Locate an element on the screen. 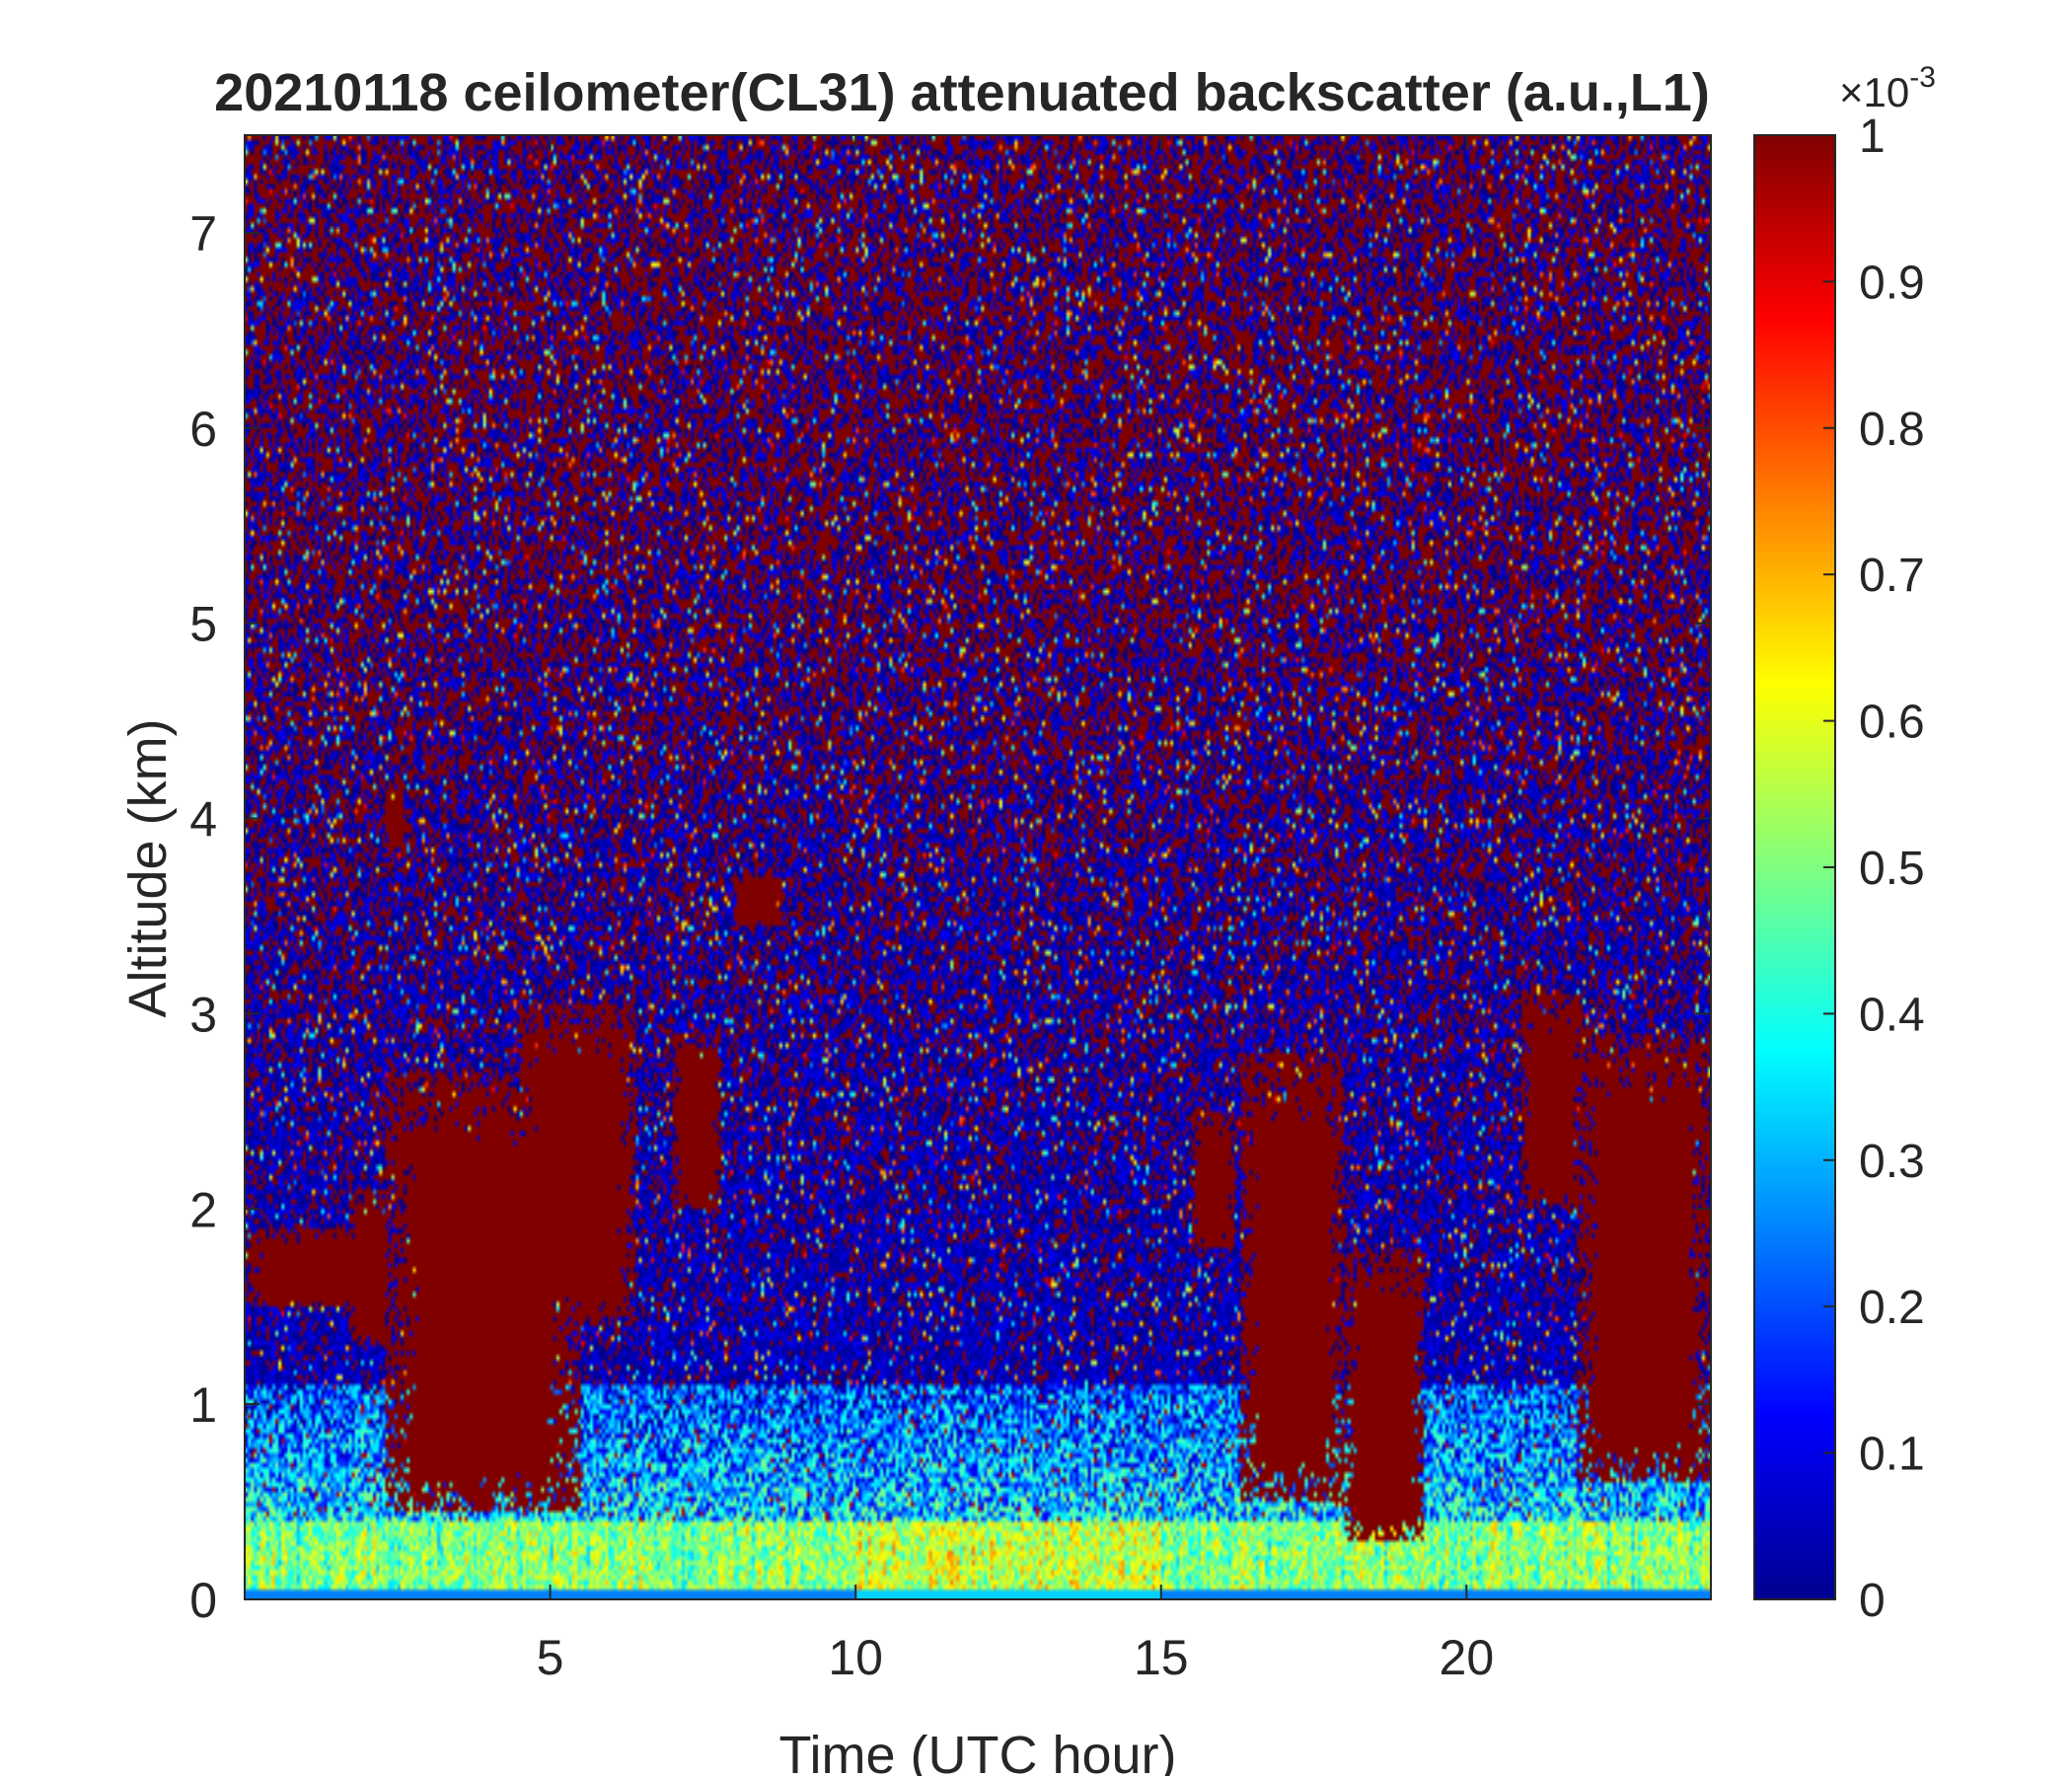 The height and width of the screenshot is (1776, 2072). x-tick-label: 20 is located at coordinates (1468, 1658).